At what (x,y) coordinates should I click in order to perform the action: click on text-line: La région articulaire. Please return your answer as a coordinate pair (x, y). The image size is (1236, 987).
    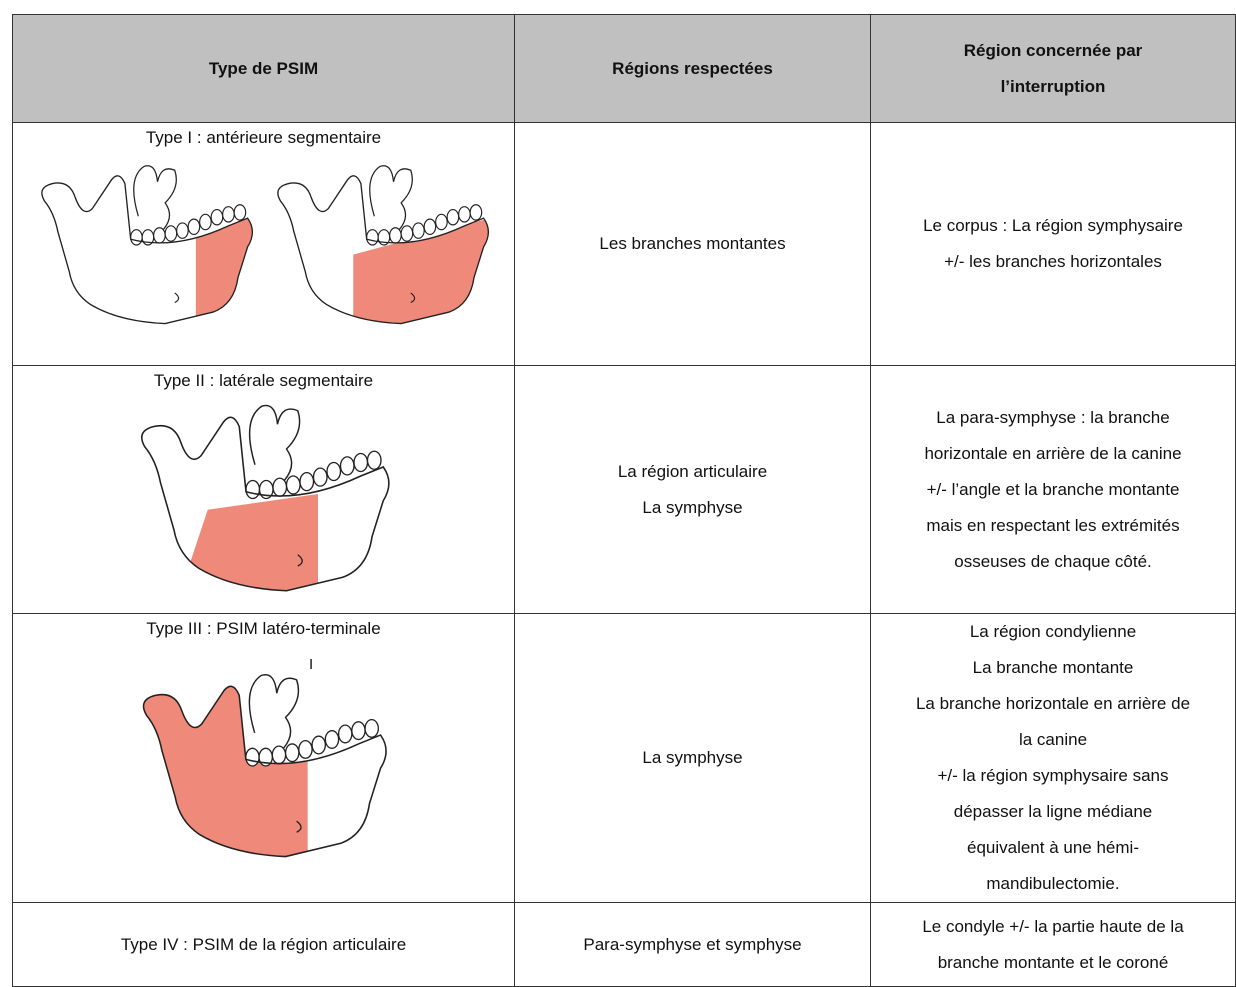
    Looking at the image, I should click on (692, 471).